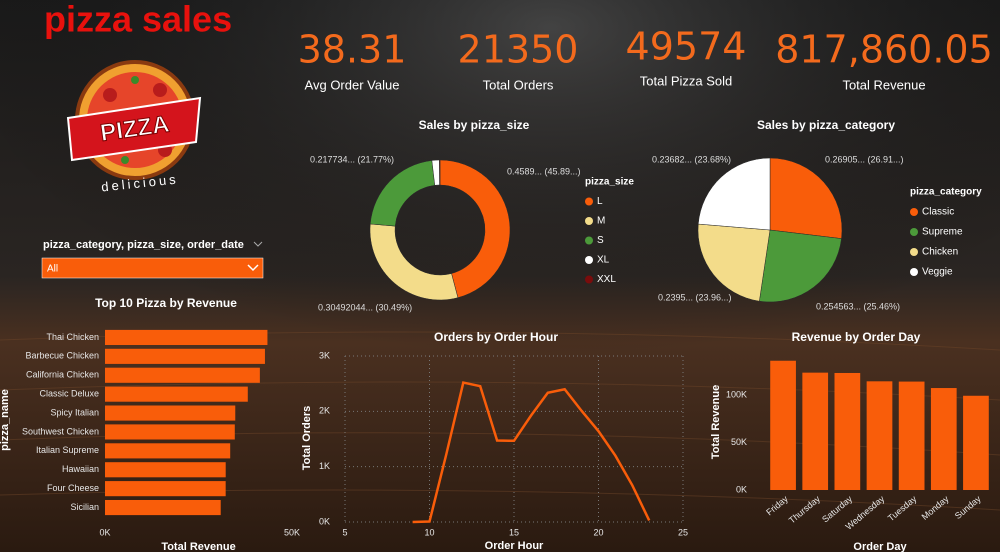 The height and width of the screenshot is (552, 1000). What do you see at coordinates (352, 84) in the screenshot?
I see `kpi-label: Avg Order Value` at bounding box center [352, 84].